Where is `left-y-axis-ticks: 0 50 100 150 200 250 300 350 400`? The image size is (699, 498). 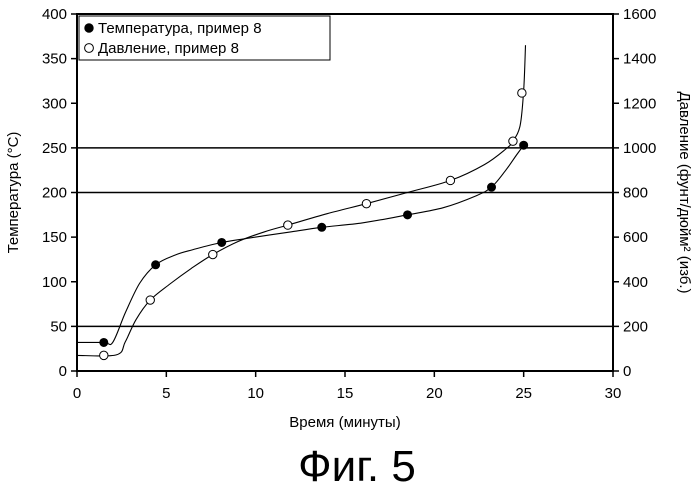
left-y-axis-ticks: 0 50 100 150 200 250 300 350 400 is located at coordinates (59, 193).